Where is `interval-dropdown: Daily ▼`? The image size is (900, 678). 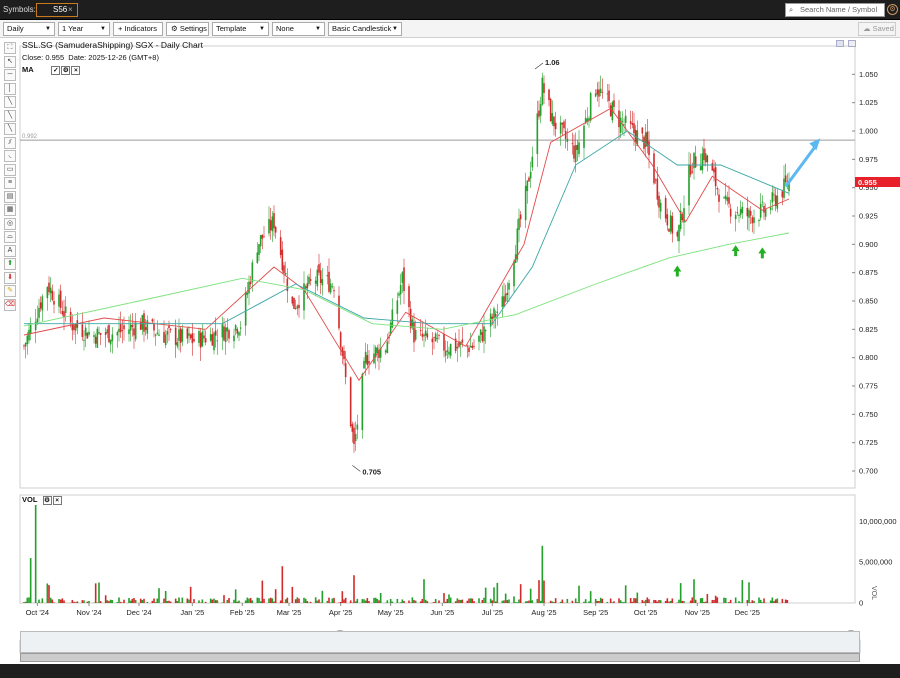 interval-dropdown: Daily ▼ is located at coordinates (29, 29).